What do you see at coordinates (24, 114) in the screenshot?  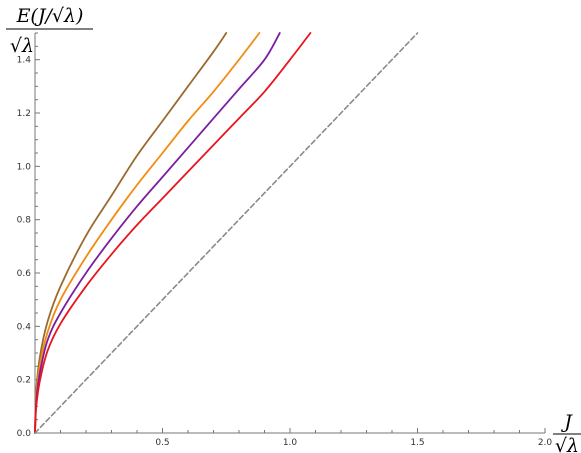 I see `y-tick-label: 1.2` at bounding box center [24, 114].